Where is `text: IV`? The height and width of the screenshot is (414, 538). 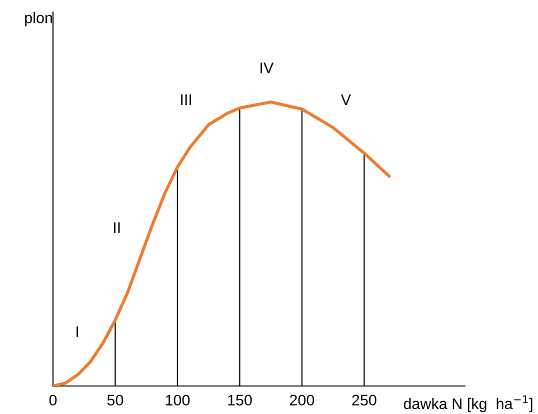
text: IV is located at coordinates (267, 68).